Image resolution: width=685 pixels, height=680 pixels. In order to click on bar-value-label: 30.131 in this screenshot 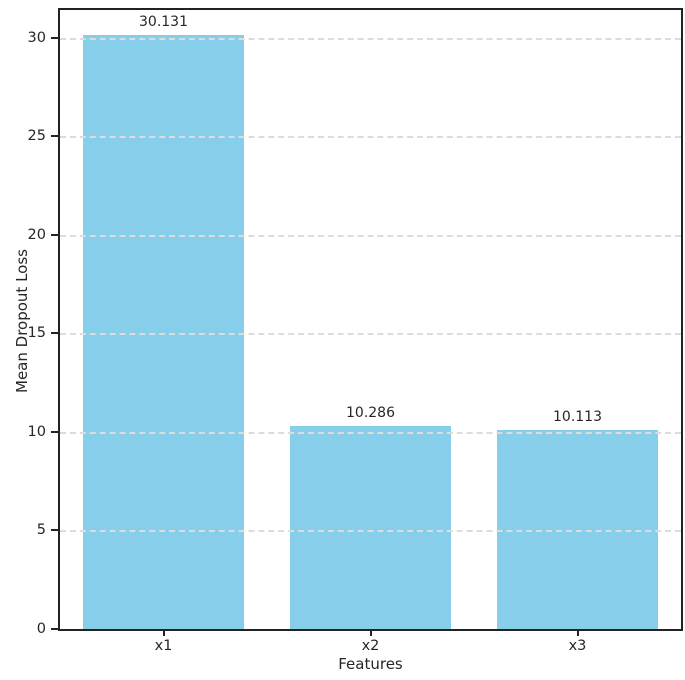, I will do `click(163, 22)`.